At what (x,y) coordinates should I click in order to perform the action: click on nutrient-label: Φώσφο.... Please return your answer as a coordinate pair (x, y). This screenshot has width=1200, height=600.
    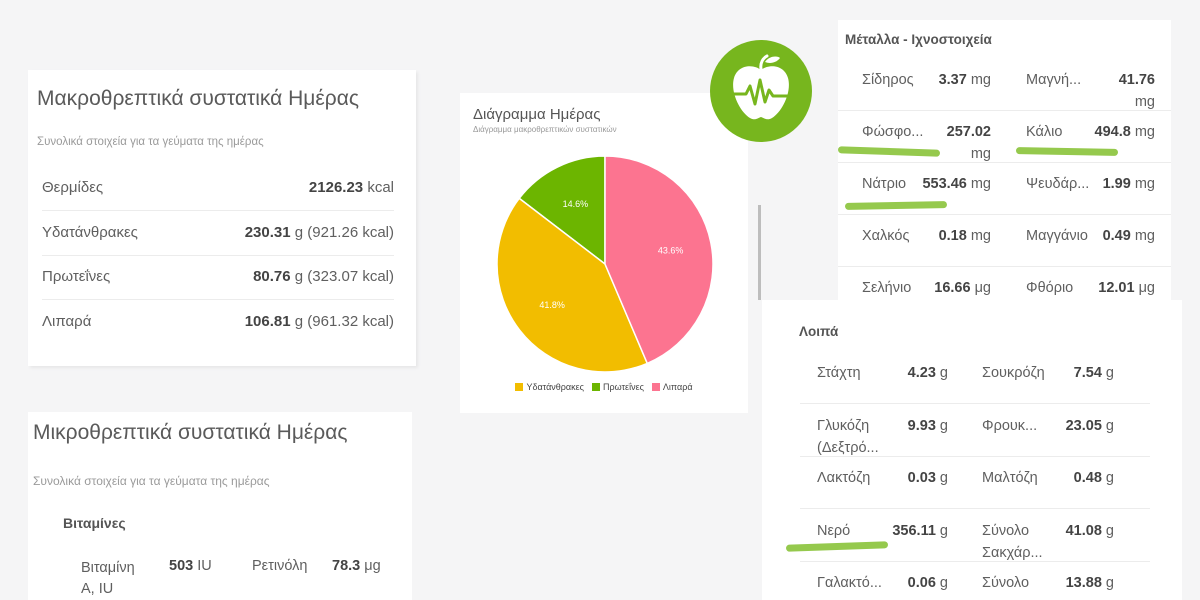
    Looking at the image, I should click on (893, 132).